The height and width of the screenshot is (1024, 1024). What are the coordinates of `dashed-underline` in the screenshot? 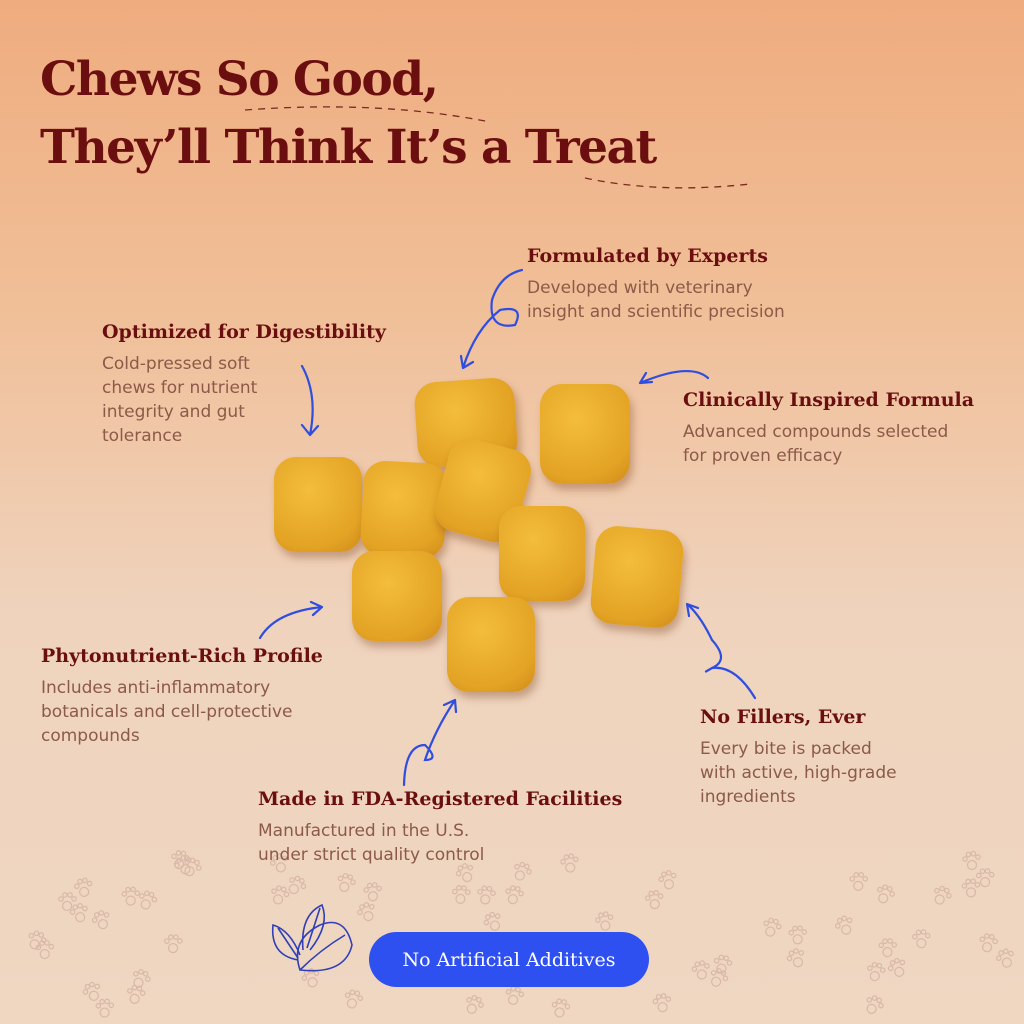 It's located at (667, 183).